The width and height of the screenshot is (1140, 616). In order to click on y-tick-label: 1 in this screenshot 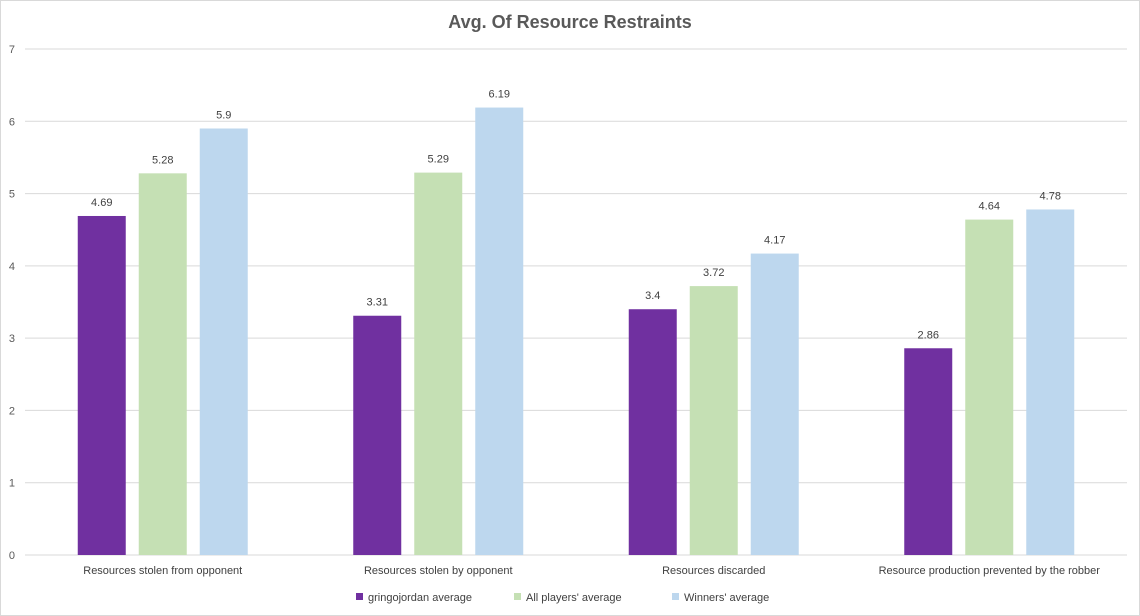, I will do `click(12, 484)`.